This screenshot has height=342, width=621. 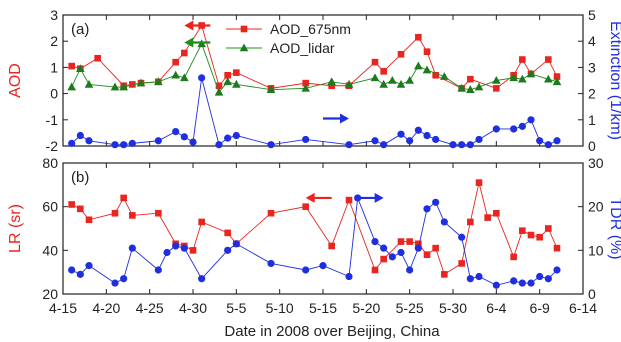 I want to click on y-tick-label-right: 10, so click(x=596, y=250).